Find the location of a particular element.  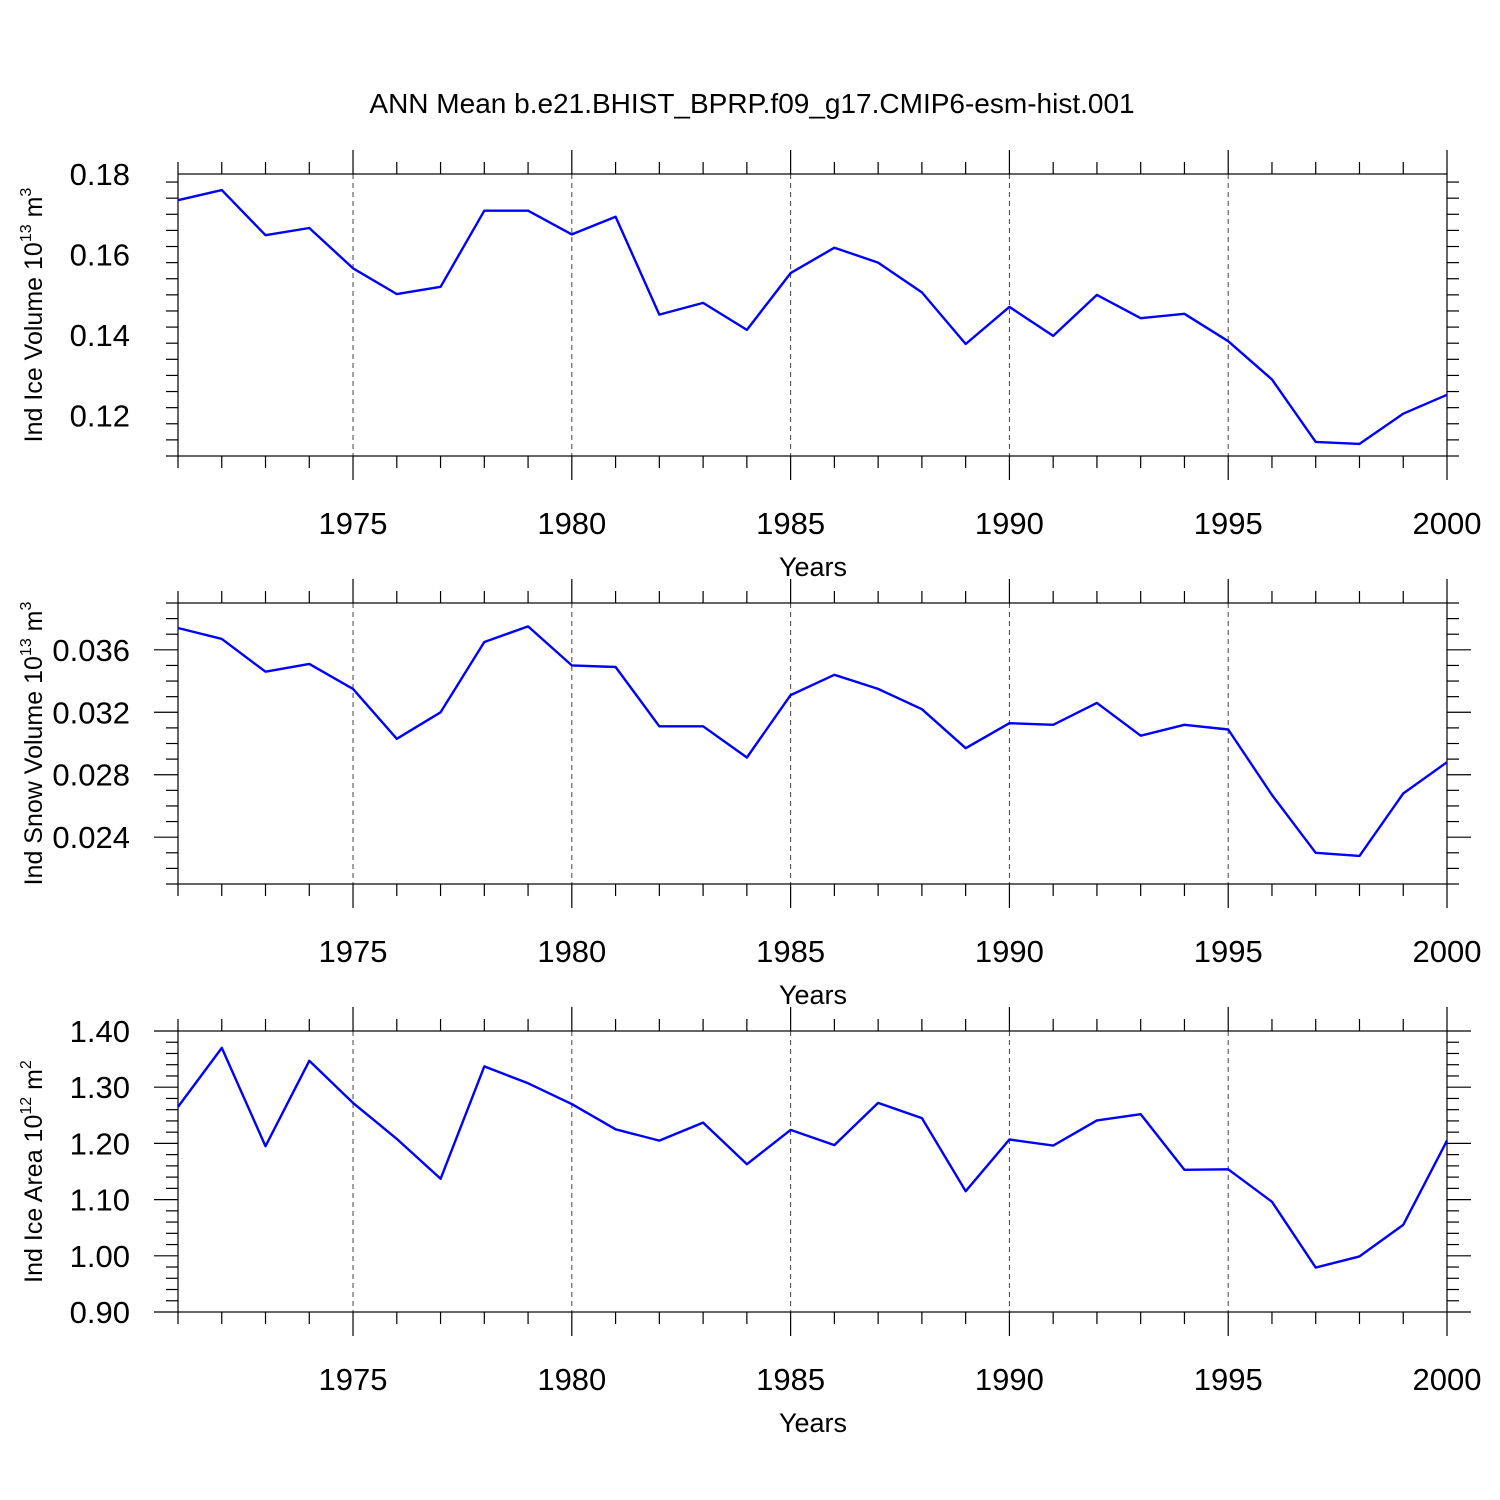

chart-2-x-tick-label: 1980 is located at coordinates (571, 1379).